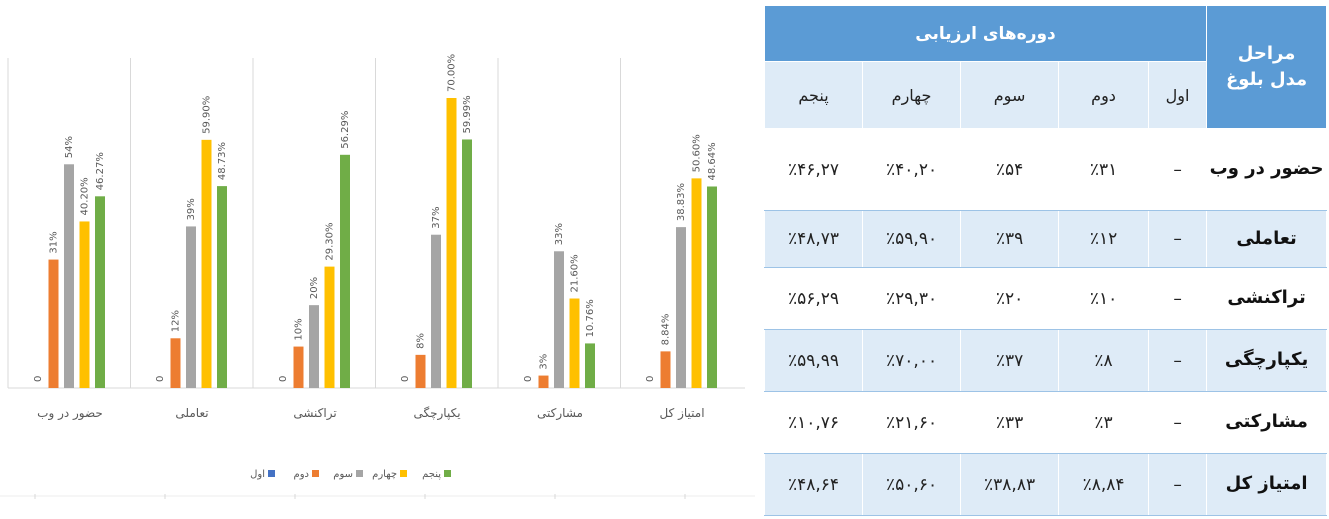 The image size is (1329, 519). Describe the element at coordinates (301, 474) in the screenshot. I see `legend-label: دوم` at that location.